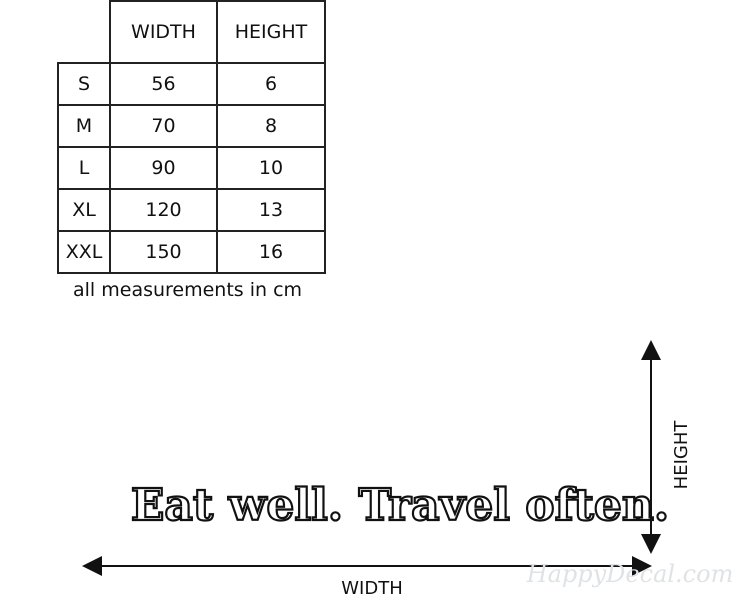 The height and width of the screenshot is (600, 750). What do you see at coordinates (271, 84) in the screenshot?
I see `table-cell: 6` at bounding box center [271, 84].